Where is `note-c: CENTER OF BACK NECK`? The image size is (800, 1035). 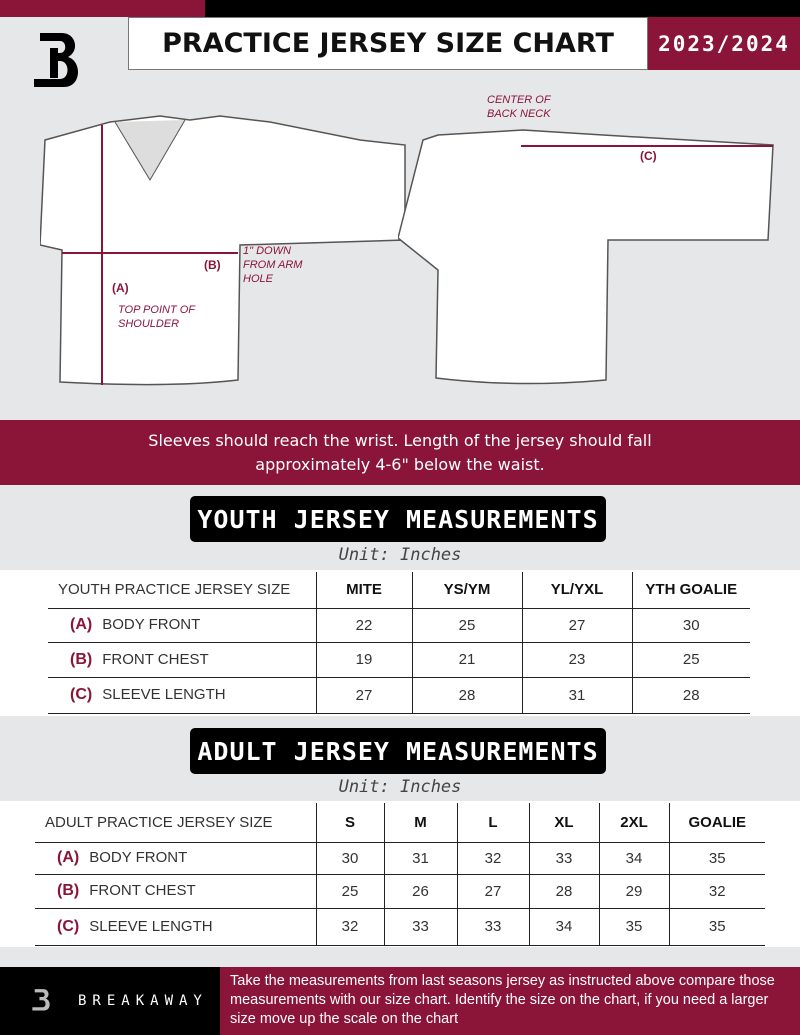
note-c: CENTER OF BACK NECK is located at coordinates (519, 107).